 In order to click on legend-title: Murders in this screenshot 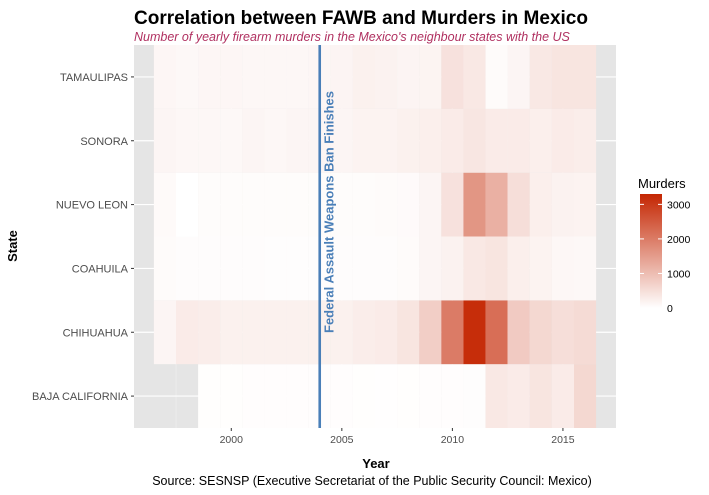, I will do `click(662, 183)`.